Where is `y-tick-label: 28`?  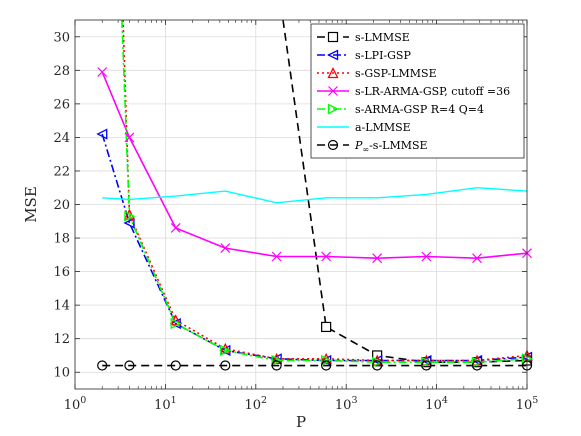
y-tick-label: 28 is located at coordinates (61, 71).